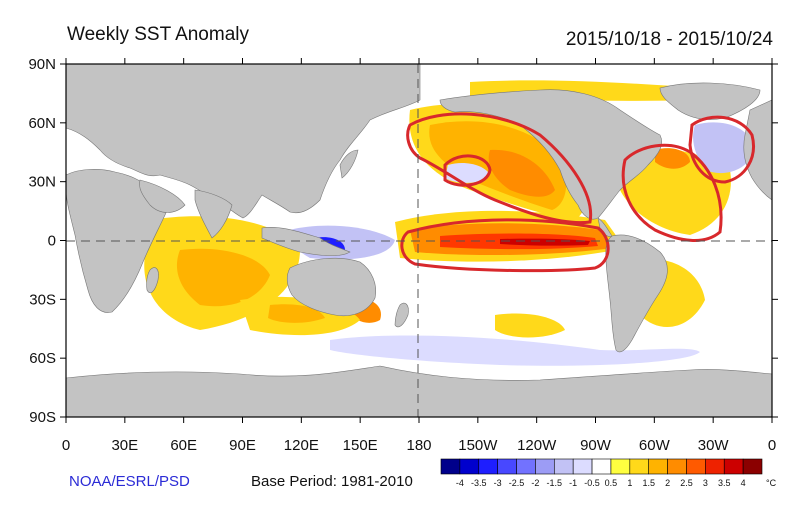 The image size is (800, 510). I want to click on colorbar-tick-label: -2, so click(535, 483).